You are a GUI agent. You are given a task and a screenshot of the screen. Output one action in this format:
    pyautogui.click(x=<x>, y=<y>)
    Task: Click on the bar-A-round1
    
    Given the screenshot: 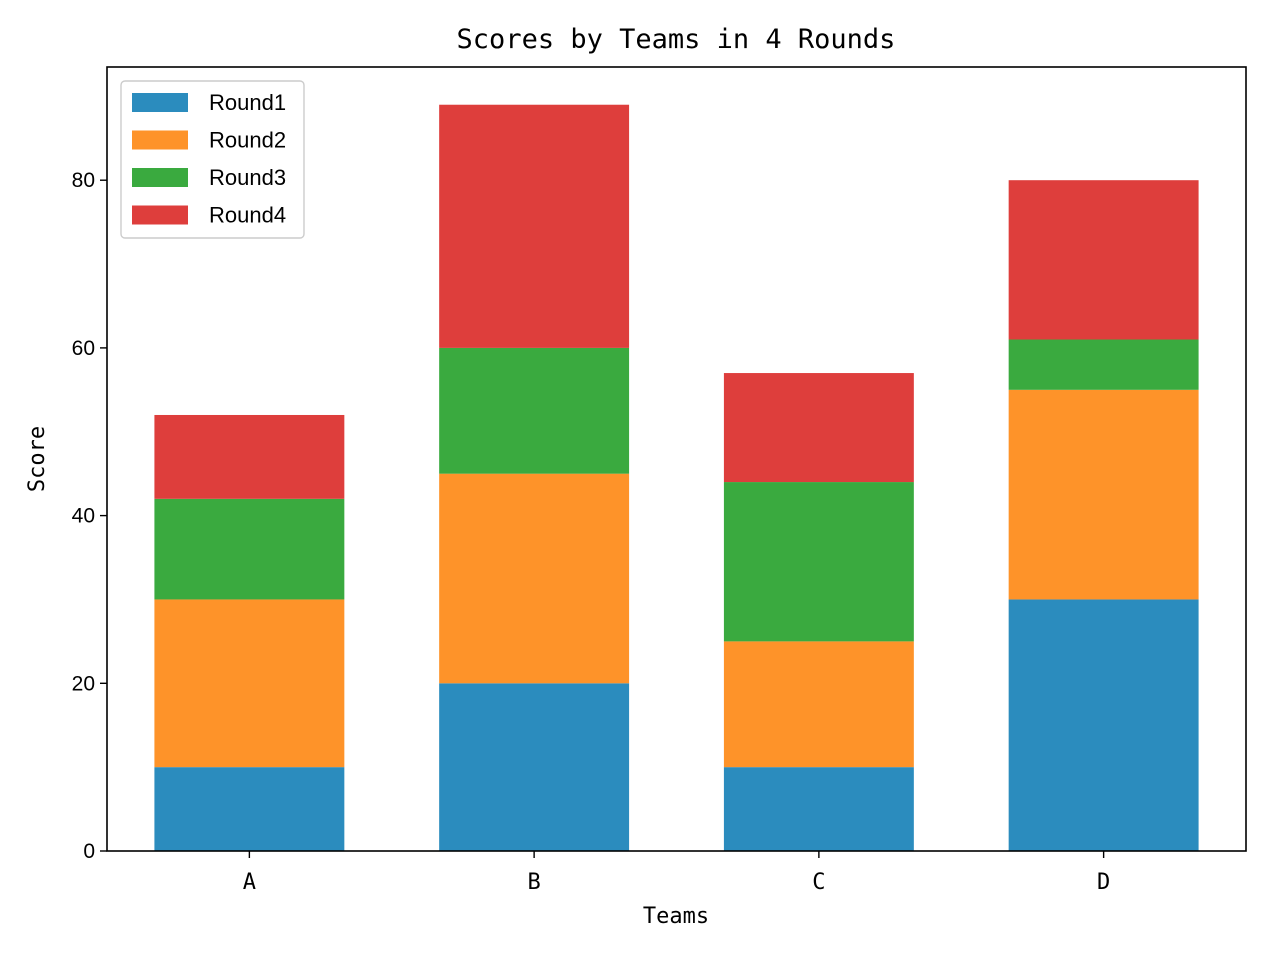 What is the action you would take?
    pyautogui.click(x=249, y=809)
    